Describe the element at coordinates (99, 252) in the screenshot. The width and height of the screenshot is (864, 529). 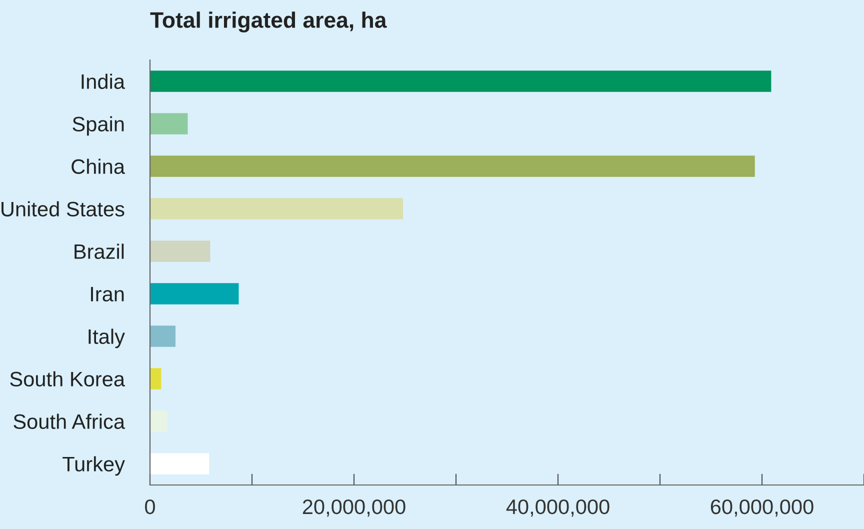
I see `y-tick-label: Brazil` at that location.